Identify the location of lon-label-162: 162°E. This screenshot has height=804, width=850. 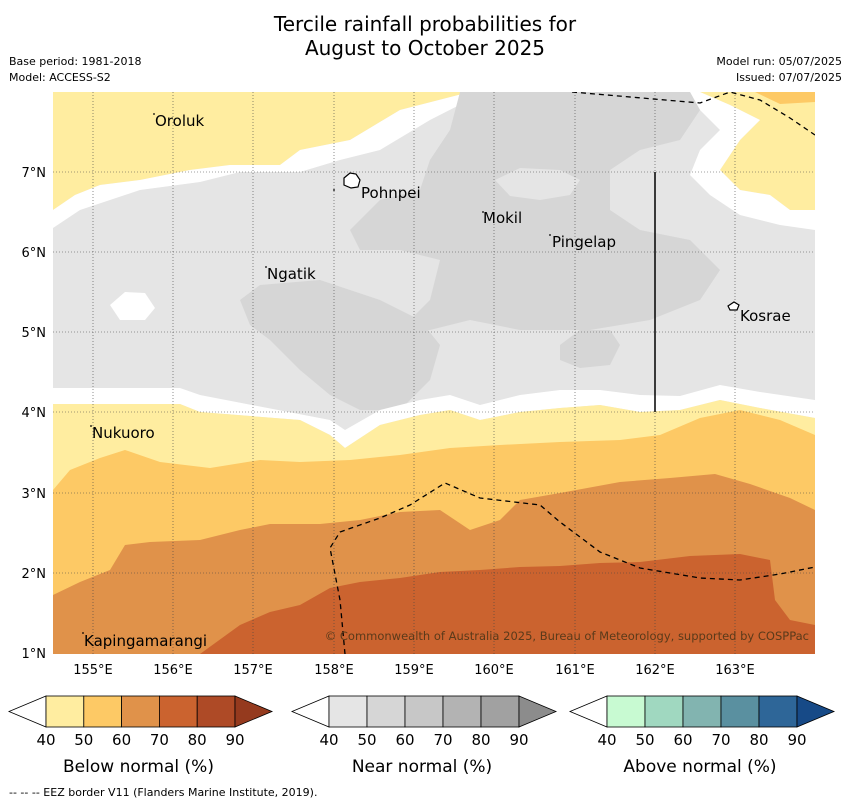
(655, 670).